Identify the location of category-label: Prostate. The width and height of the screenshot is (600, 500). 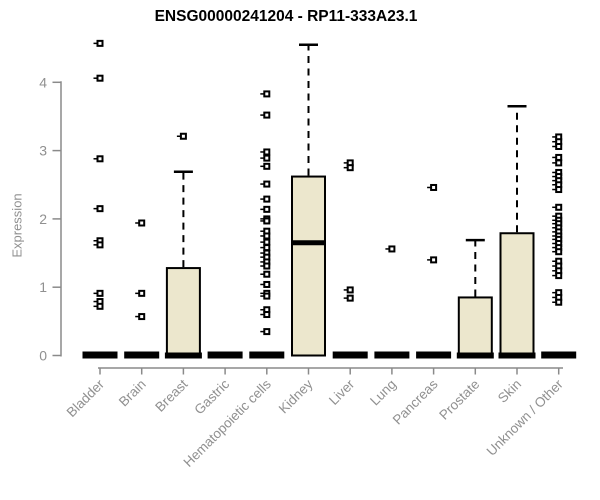
(459, 400).